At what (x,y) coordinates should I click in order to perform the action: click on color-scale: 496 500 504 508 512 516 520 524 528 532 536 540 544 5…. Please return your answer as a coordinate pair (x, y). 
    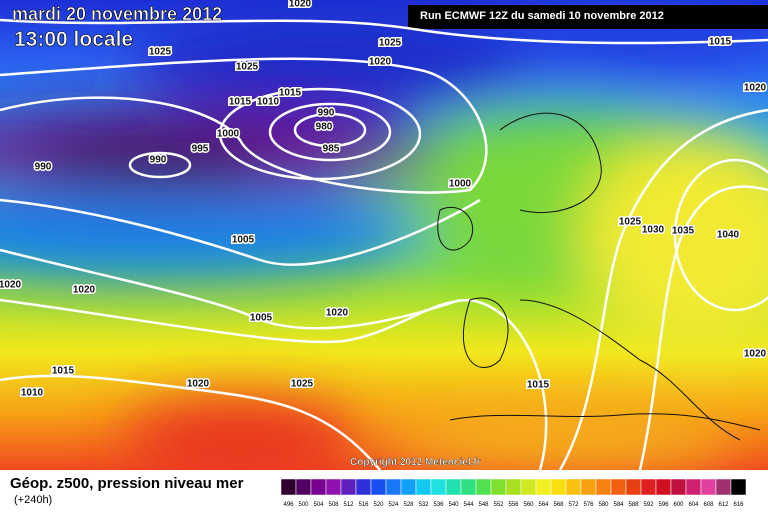
    Looking at the image, I should click on (513, 493).